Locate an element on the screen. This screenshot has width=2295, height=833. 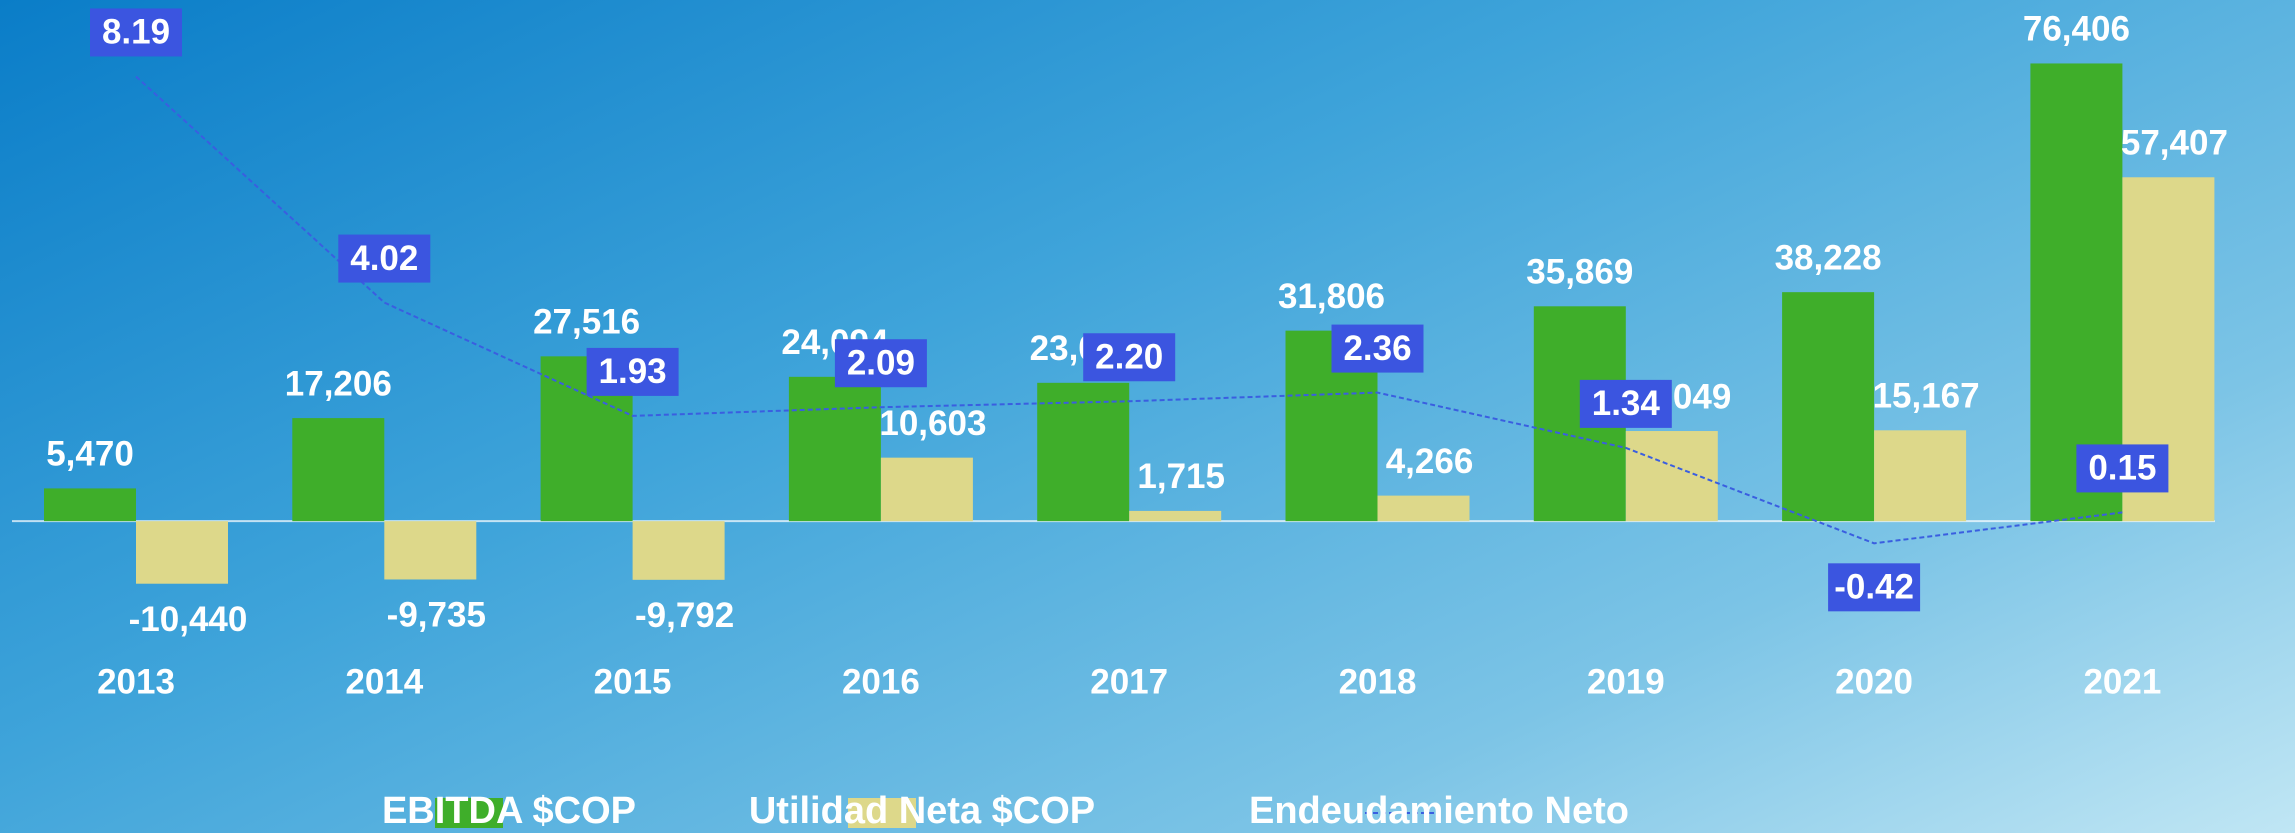
legend-label: Endeudamiento Neto is located at coordinates (1439, 811).